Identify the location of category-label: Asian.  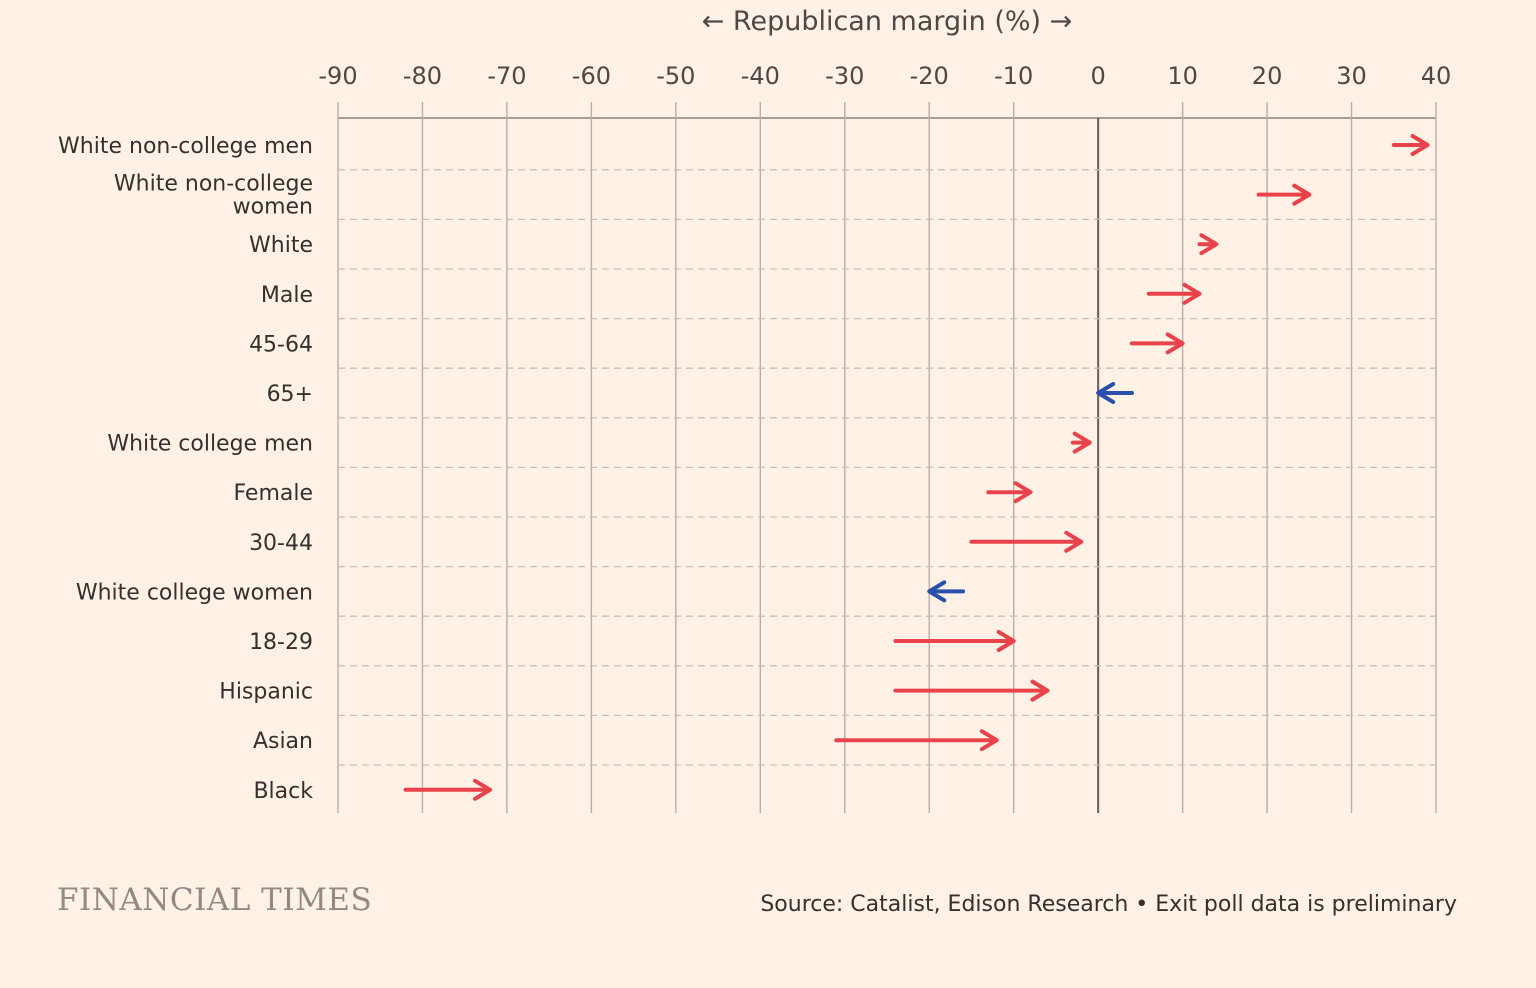
(283, 741).